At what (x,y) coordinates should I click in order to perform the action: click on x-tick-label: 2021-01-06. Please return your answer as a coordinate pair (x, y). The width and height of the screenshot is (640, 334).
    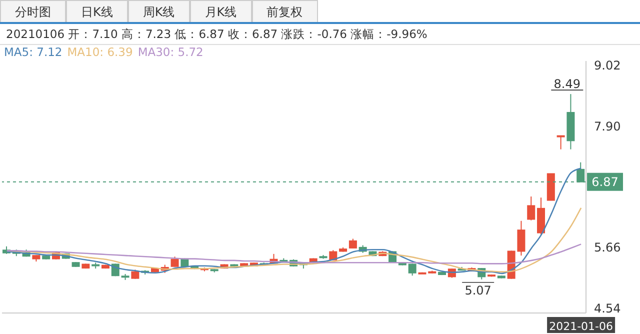
    Looking at the image, I should click on (581, 326).